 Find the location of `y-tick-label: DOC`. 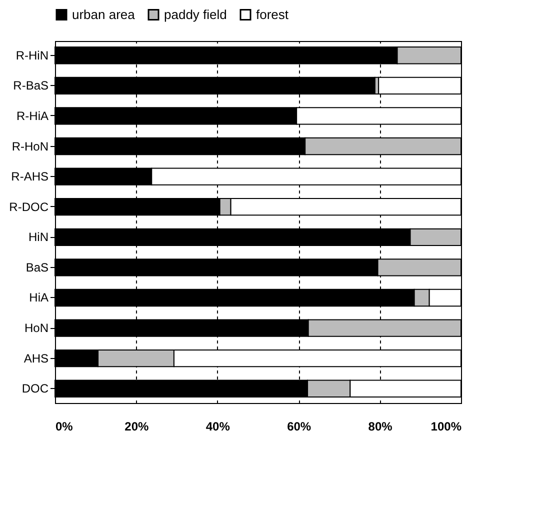

y-tick-label: DOC is located at coordinates (35, 389).